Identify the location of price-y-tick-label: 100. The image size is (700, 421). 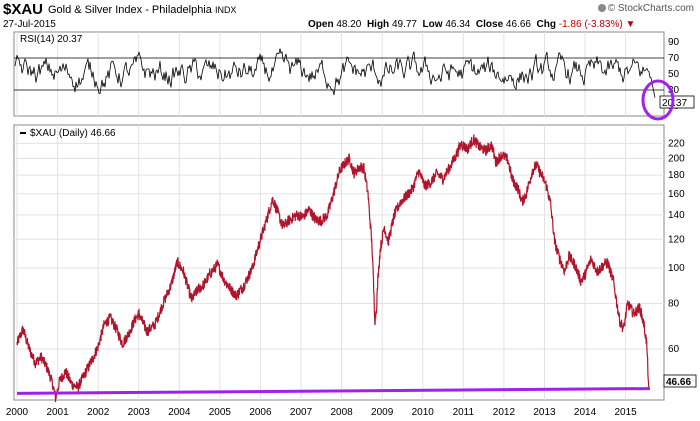
(676, 268).